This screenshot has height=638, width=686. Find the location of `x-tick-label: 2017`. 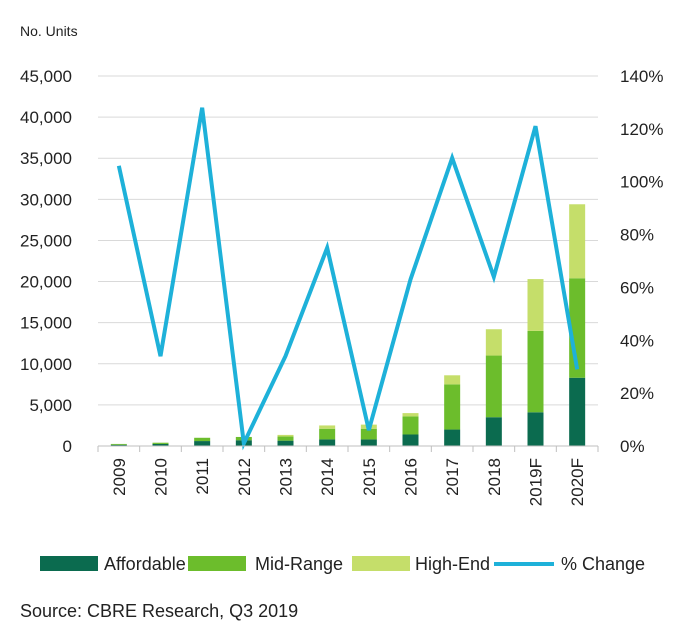

x-tick-label: 2017 is located at coordinates (452, 477).